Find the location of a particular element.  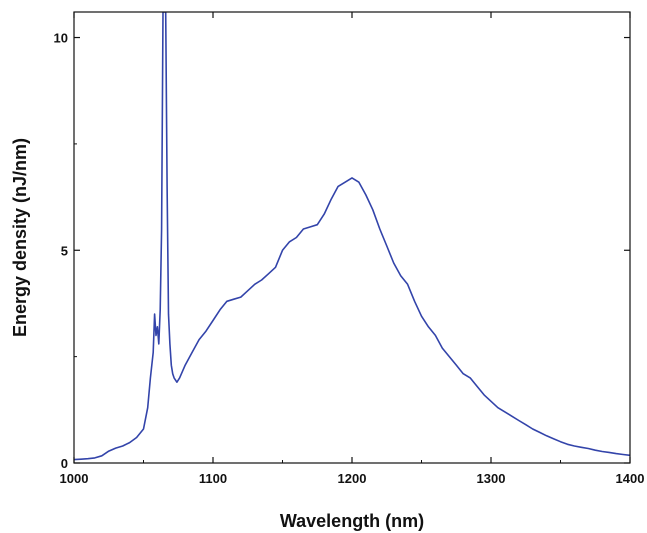

x-tick-label: 1300 is located at coordinates (491, 478).